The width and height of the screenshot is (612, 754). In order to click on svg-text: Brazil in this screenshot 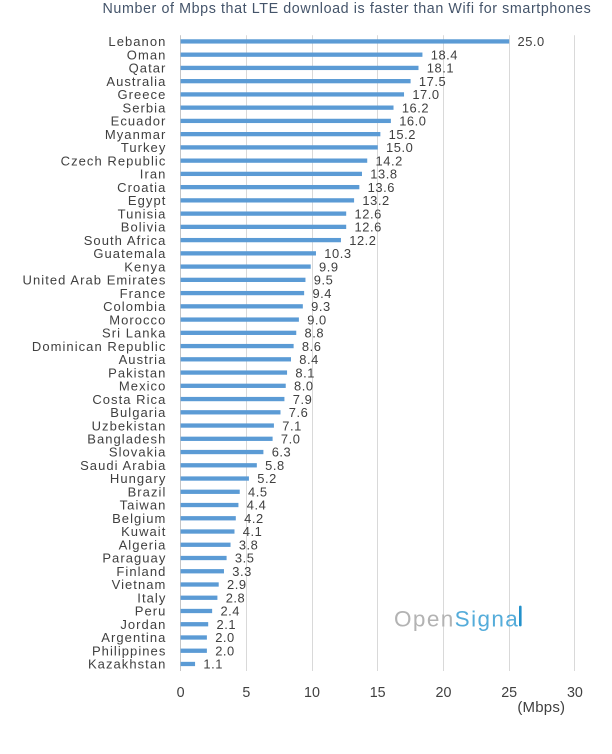, I will do `click(147, 491)`.